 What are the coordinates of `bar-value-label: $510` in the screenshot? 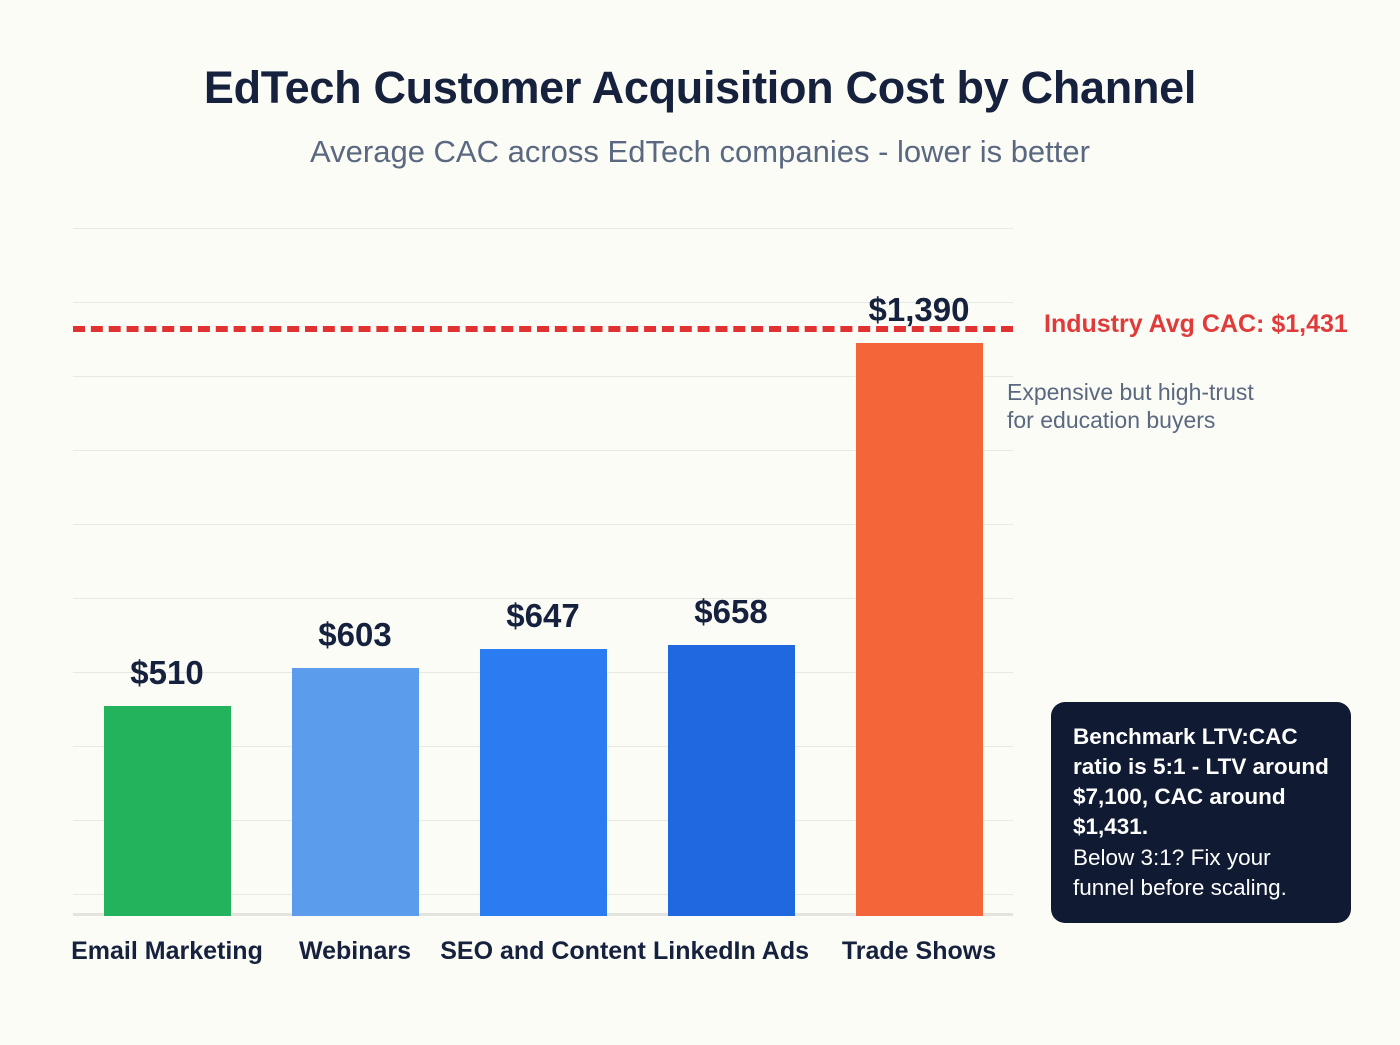 It's located at (167, 672).